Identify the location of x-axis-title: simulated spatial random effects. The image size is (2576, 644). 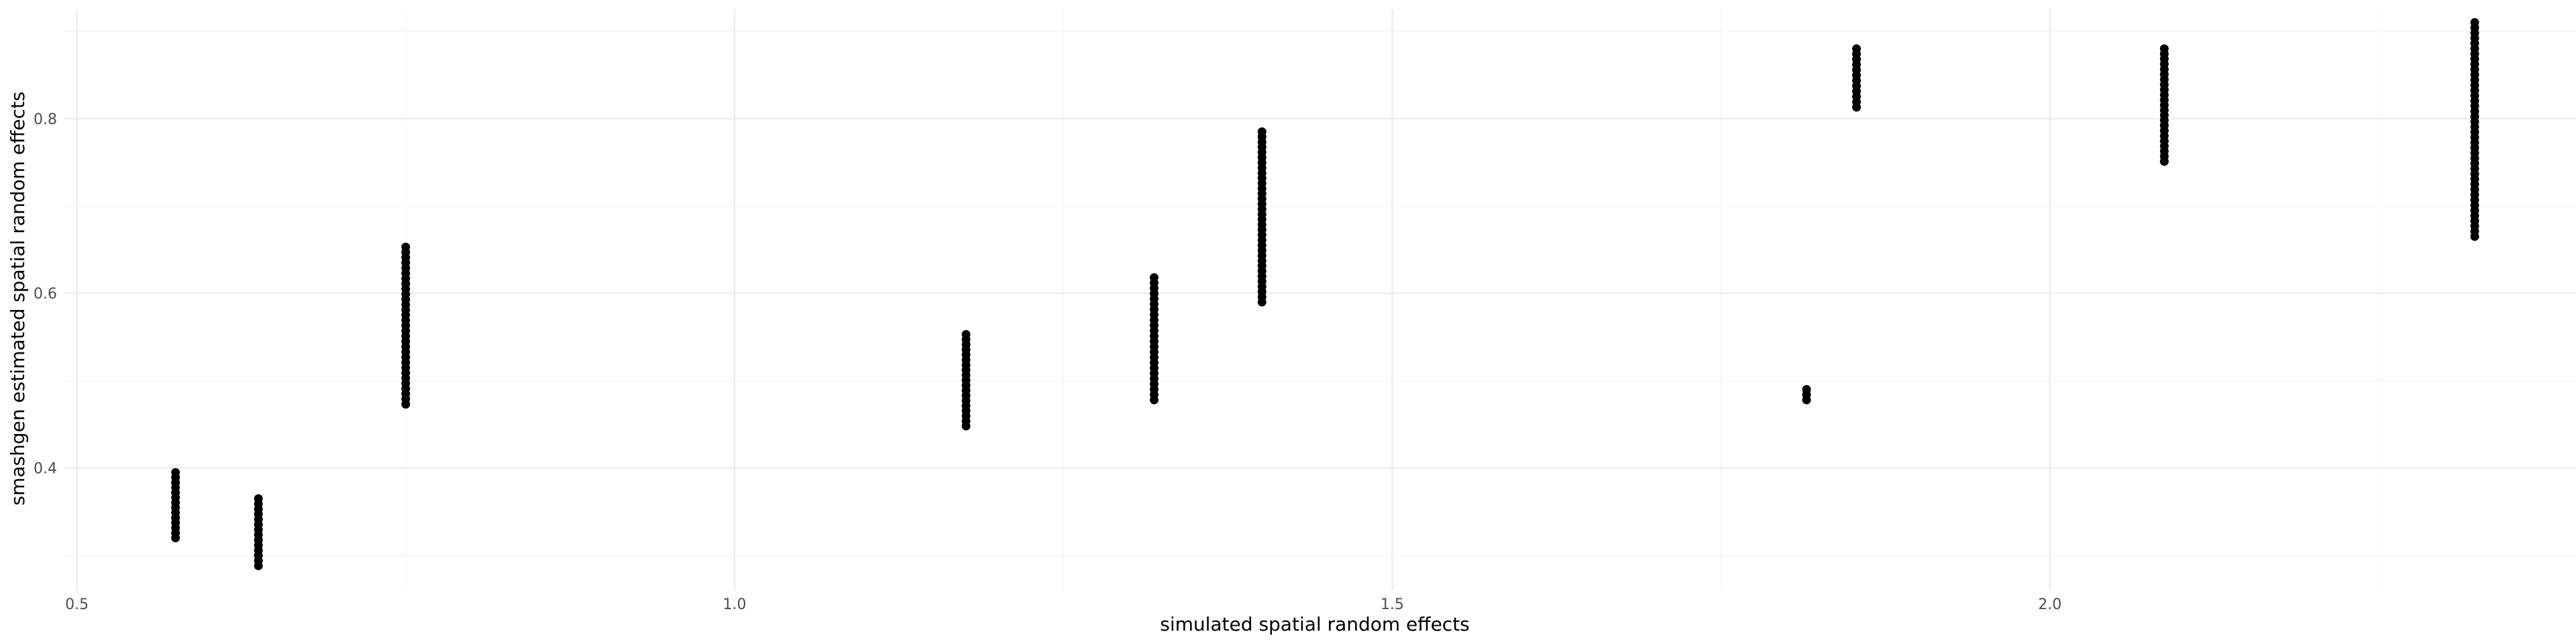
(1315, 624).